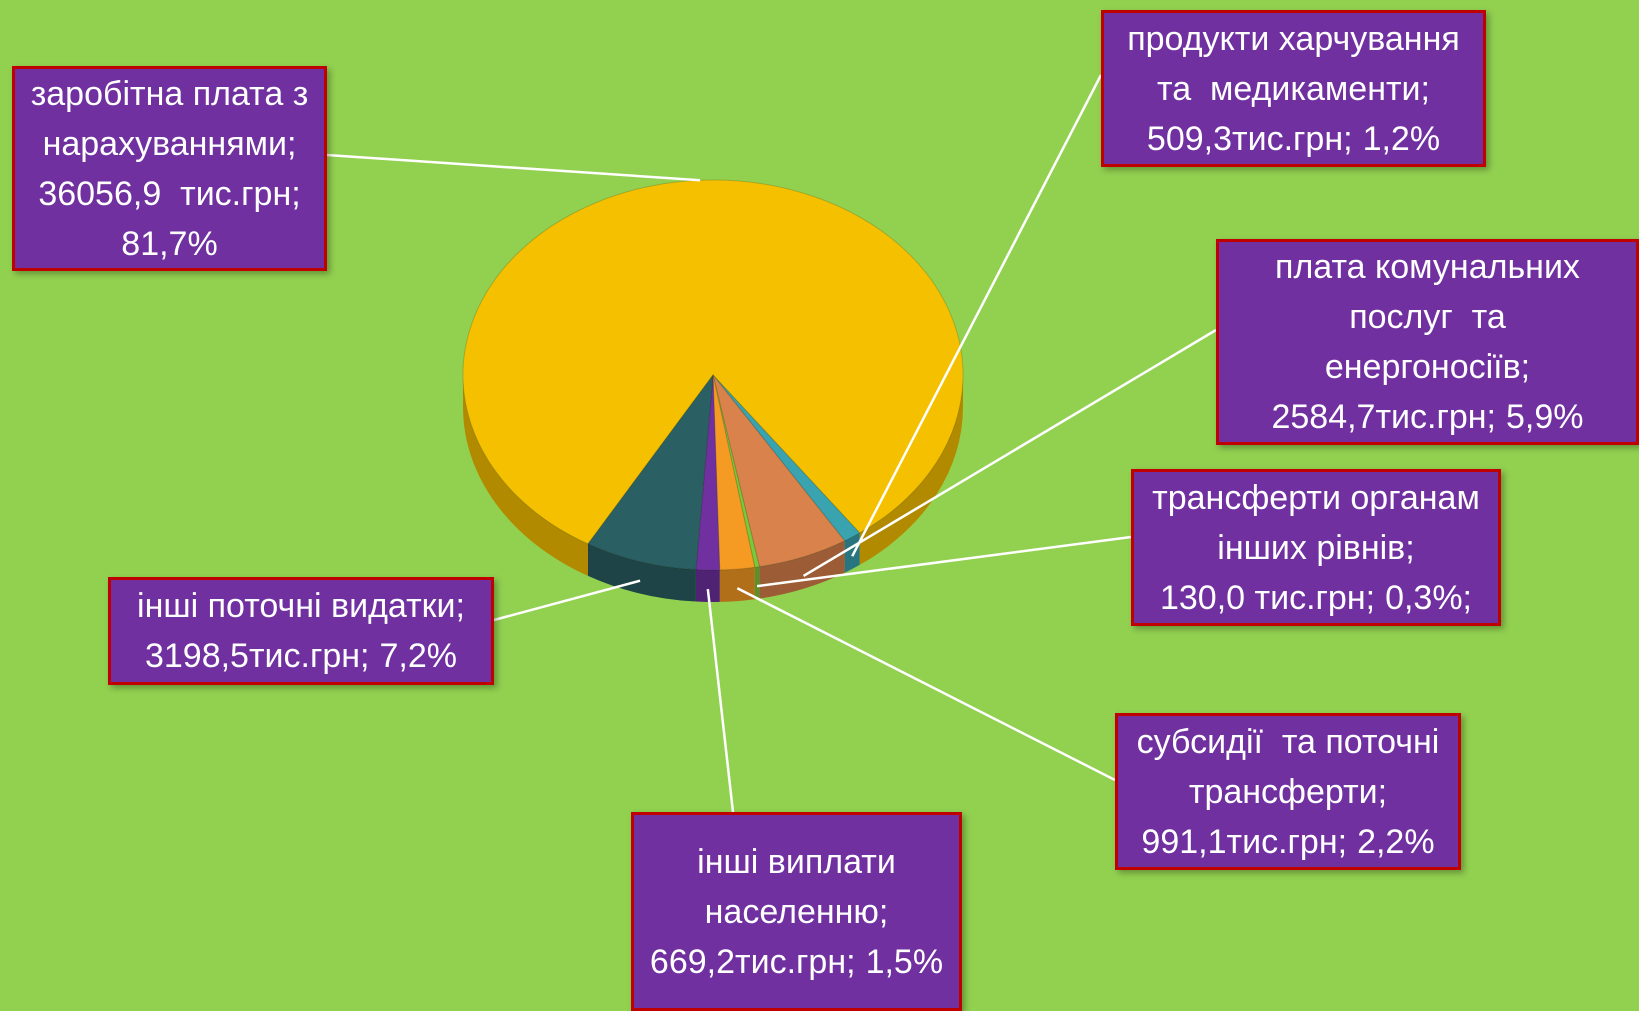 The height and width of the screenshot is (1011, 1639). What do you see at coordinates (1267, 597) in the screenshot?
I see `value-label: 130,0 тис.грн;` at bounding box center [1267, 597].